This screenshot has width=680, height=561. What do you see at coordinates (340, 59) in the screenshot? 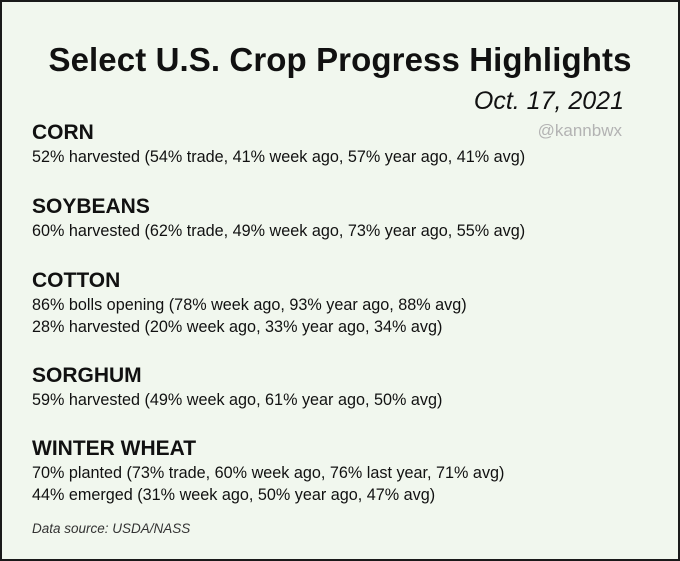
I see `page-title: Select U.S. Crop Progress Highlights` at bounding box center [340, 59].